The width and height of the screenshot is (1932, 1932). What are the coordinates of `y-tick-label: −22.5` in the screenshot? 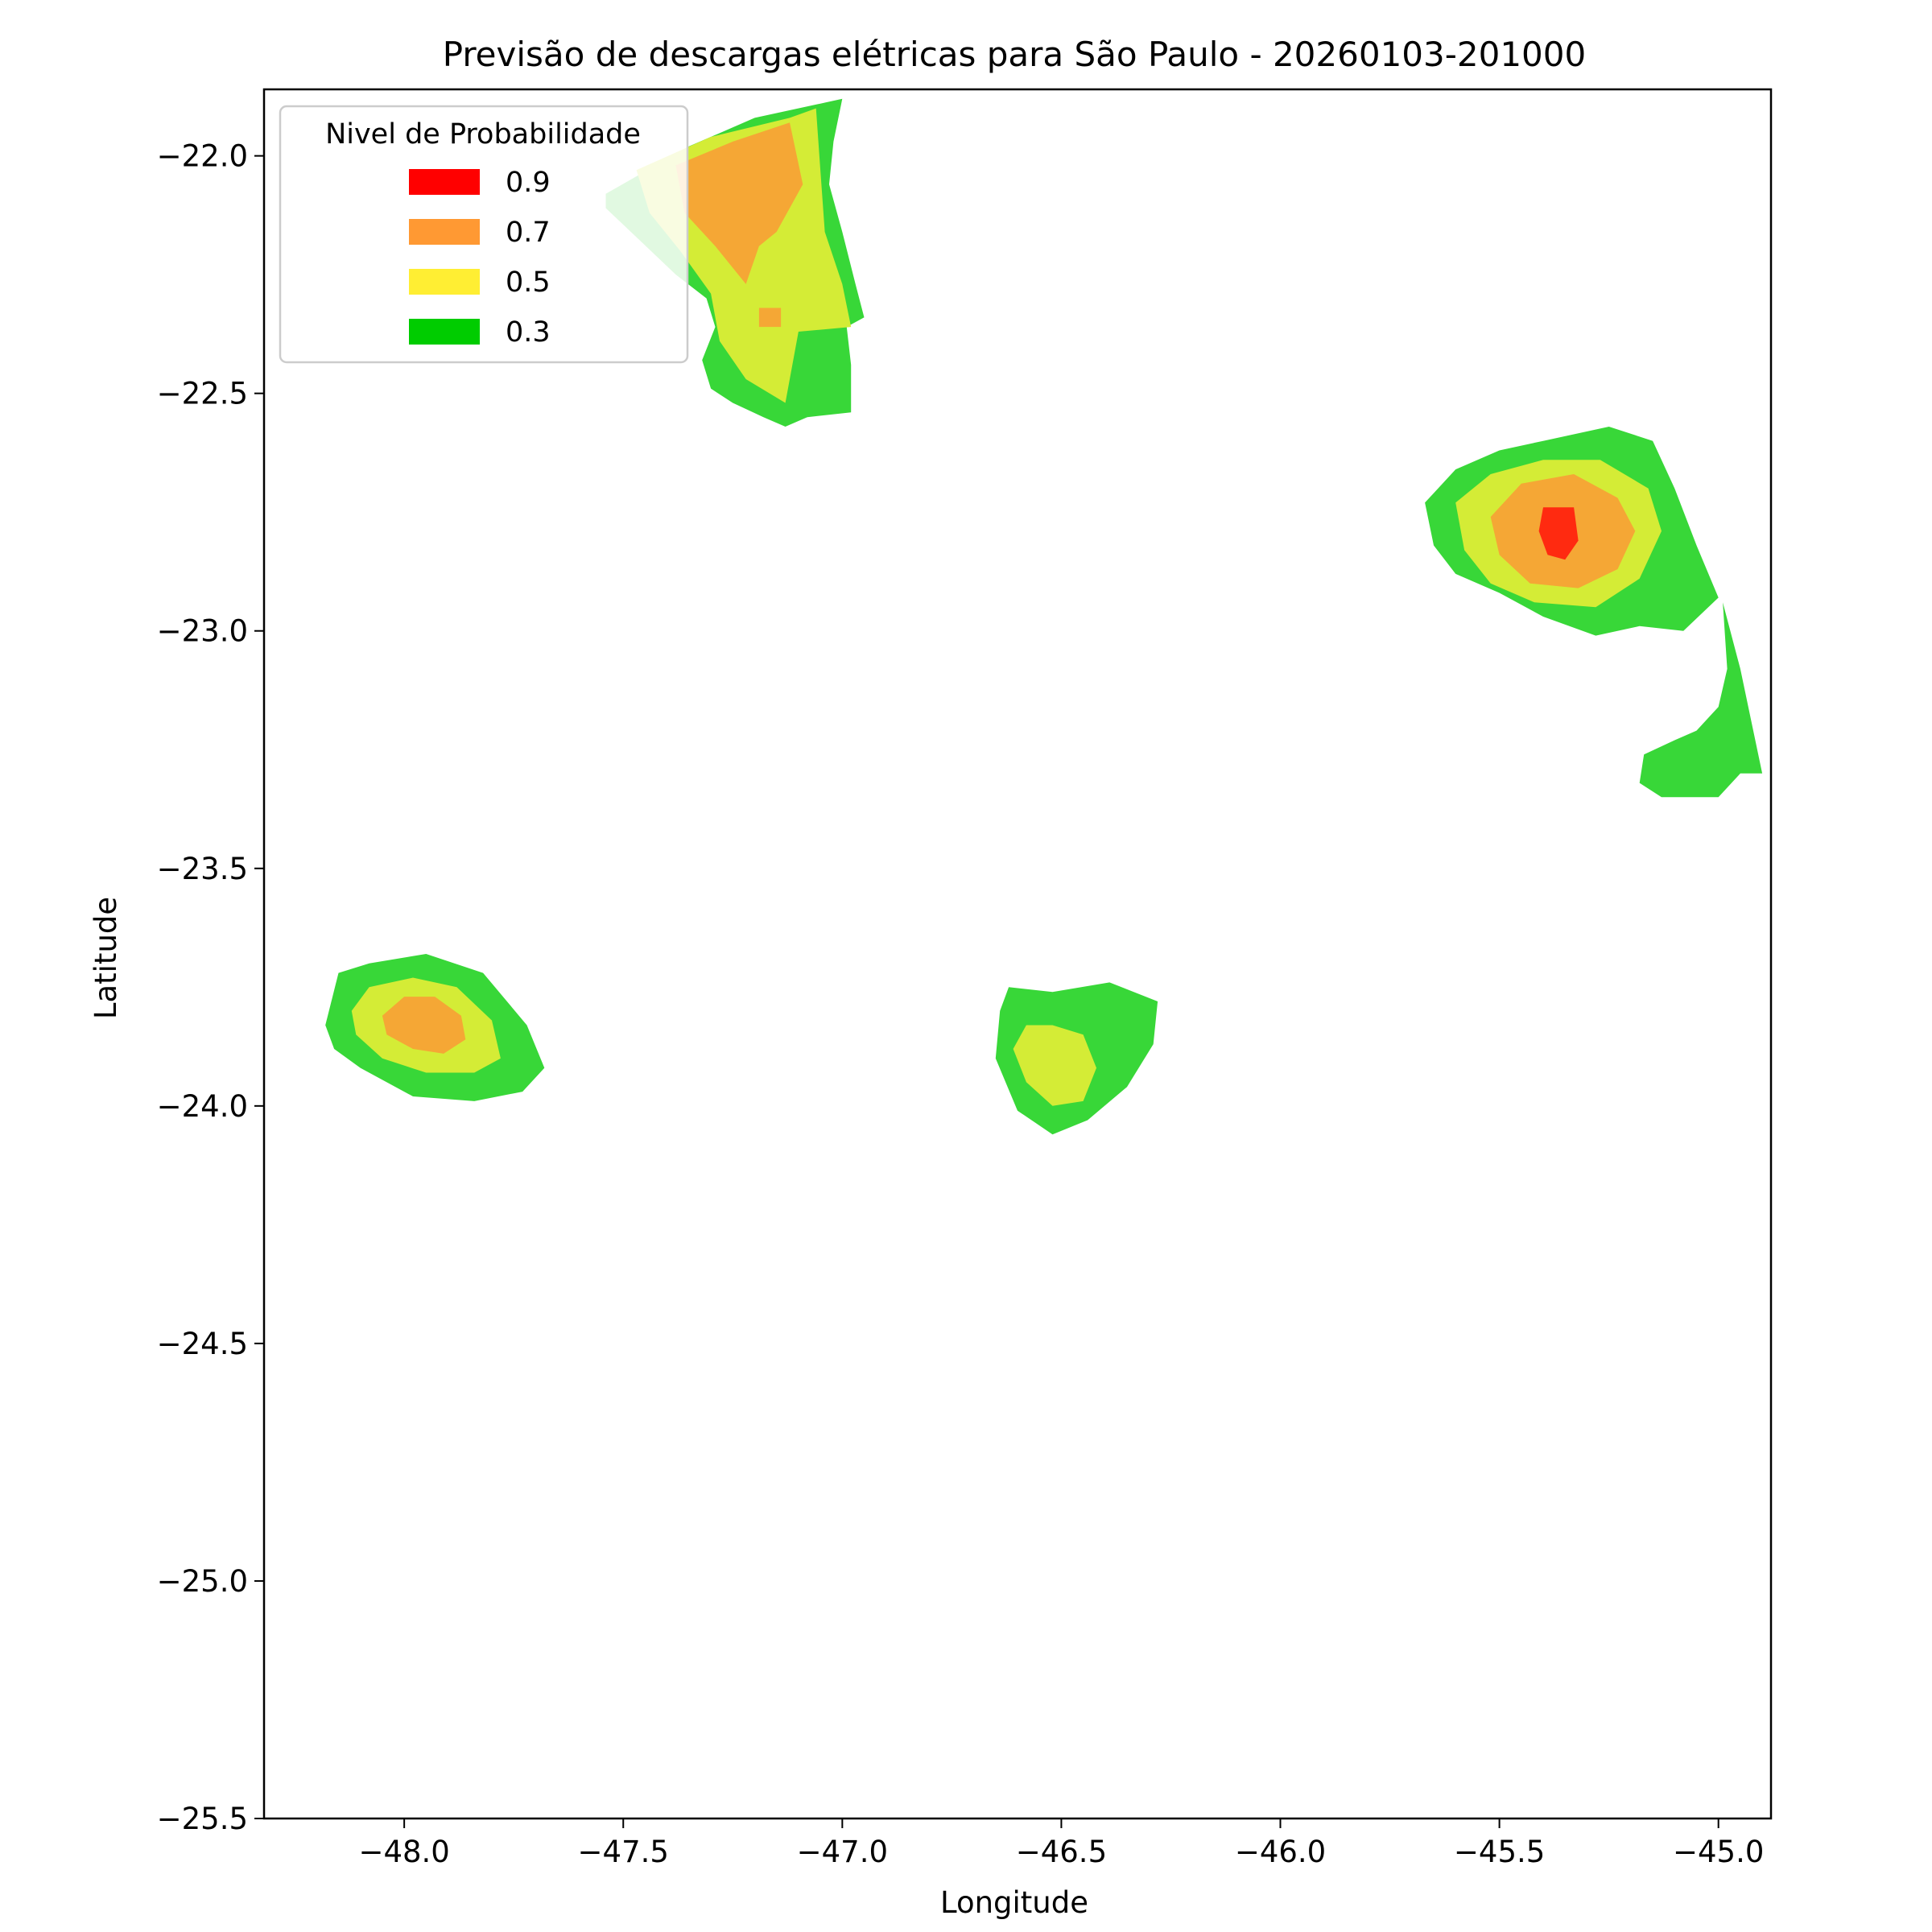 It's located at (202, 394).